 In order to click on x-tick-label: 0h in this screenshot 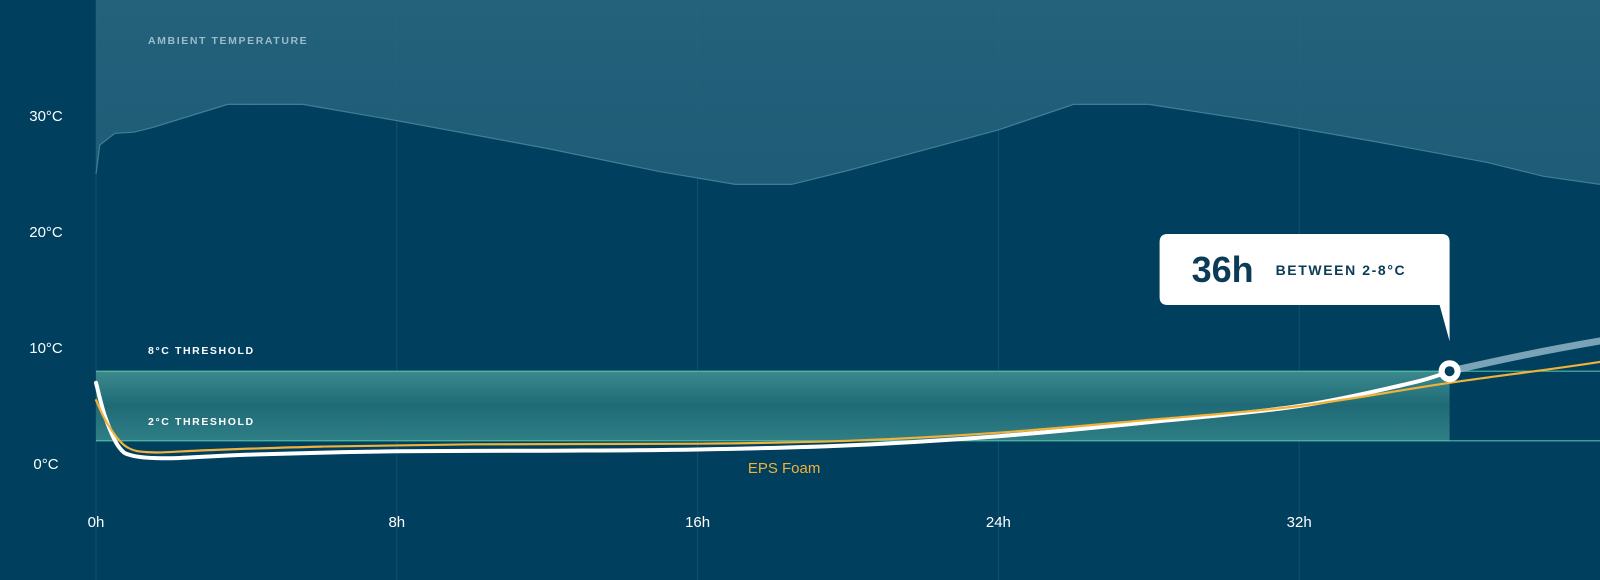, I will do `click(96, 522)`.